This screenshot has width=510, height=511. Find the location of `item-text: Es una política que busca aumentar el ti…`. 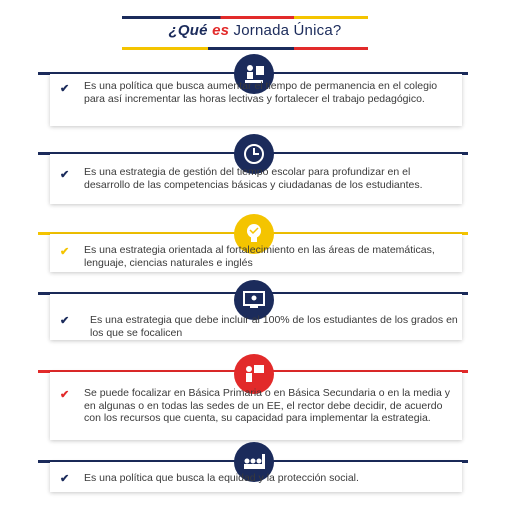

item-text: Es una política que busca aumentar el ti… is located at coordinates (261, 92).